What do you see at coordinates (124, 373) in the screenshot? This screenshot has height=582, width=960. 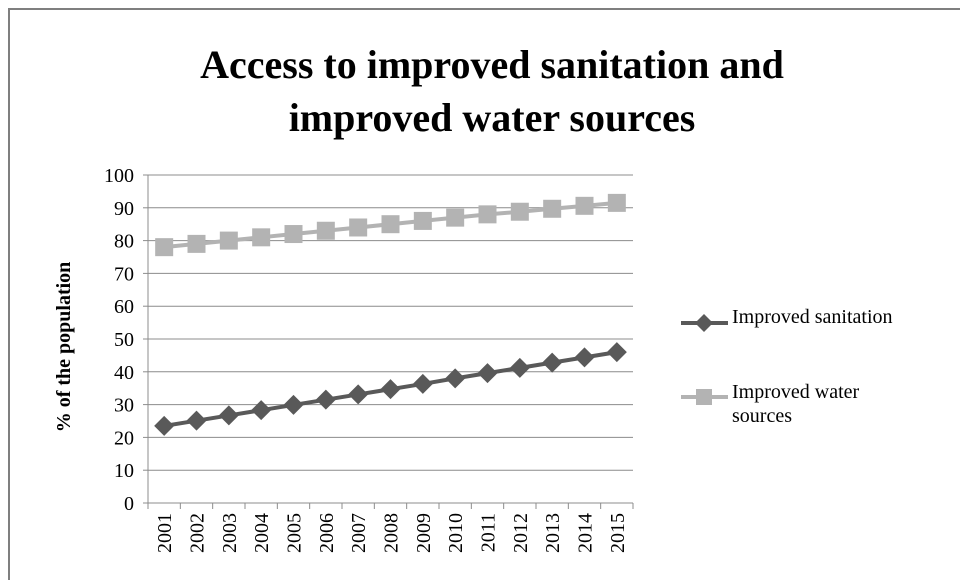 I see `y-tick-label-40: 40` at bounding box center [124, 373].